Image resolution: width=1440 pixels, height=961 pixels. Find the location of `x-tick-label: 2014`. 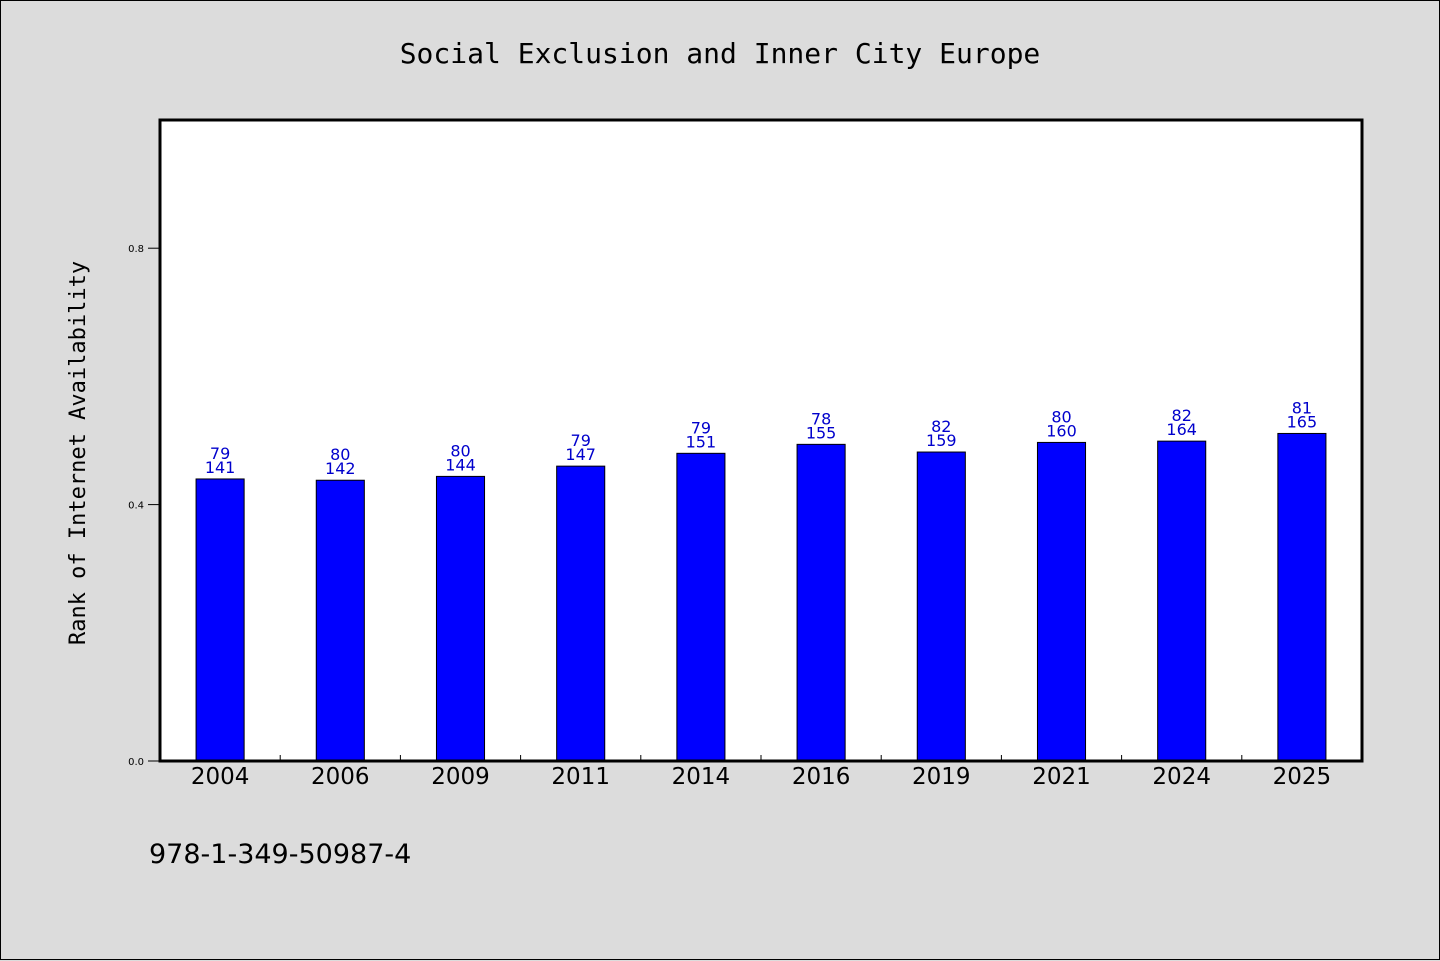

x-tick-label: 2014 is located at coordinates (701, 777).